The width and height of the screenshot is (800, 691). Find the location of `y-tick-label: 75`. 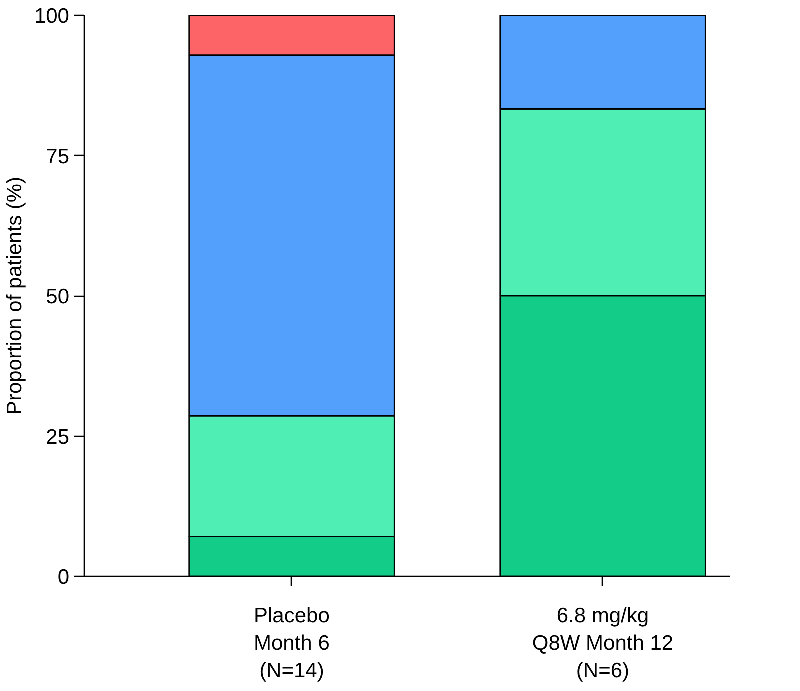

y-tick-label: 75 is located at coordinates (58, 156).